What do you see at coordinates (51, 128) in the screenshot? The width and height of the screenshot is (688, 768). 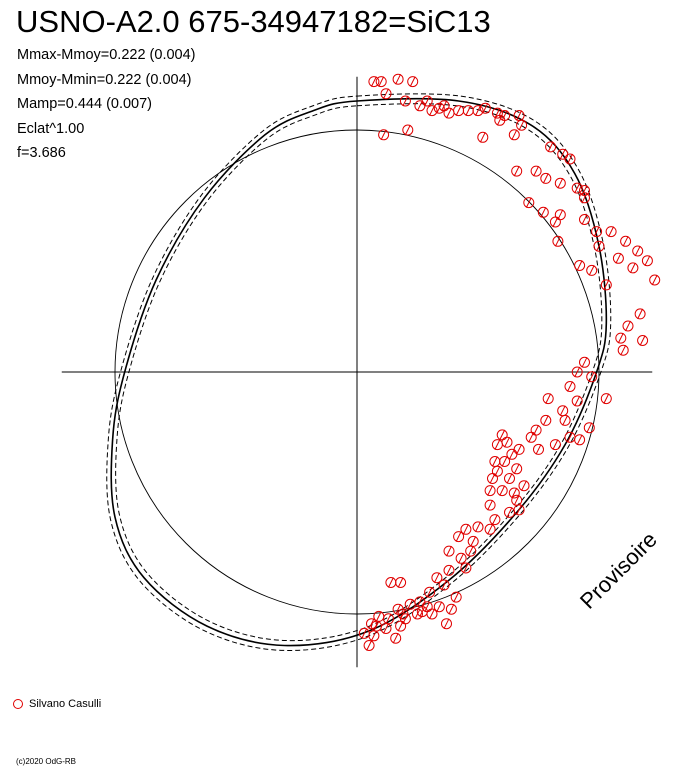 I see `stat-brightness-exponent: Eclat^1.00` at bounding box center [51, 128].